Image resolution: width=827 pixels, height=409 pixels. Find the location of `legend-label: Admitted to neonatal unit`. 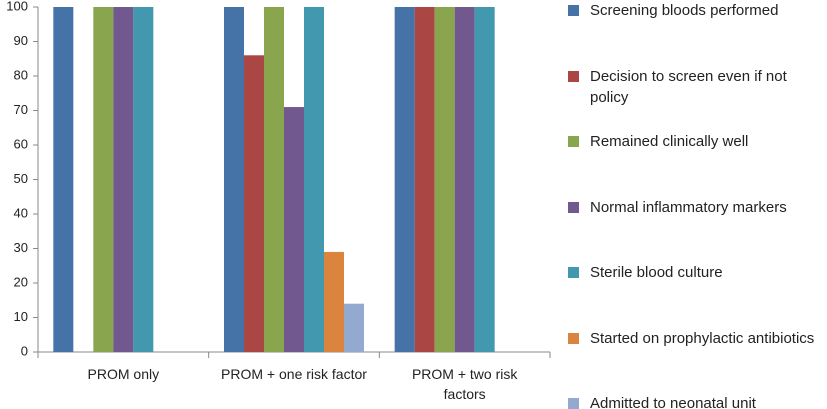

legend-label: Admitted to neonatal unit is located at coordinates (673, 402).